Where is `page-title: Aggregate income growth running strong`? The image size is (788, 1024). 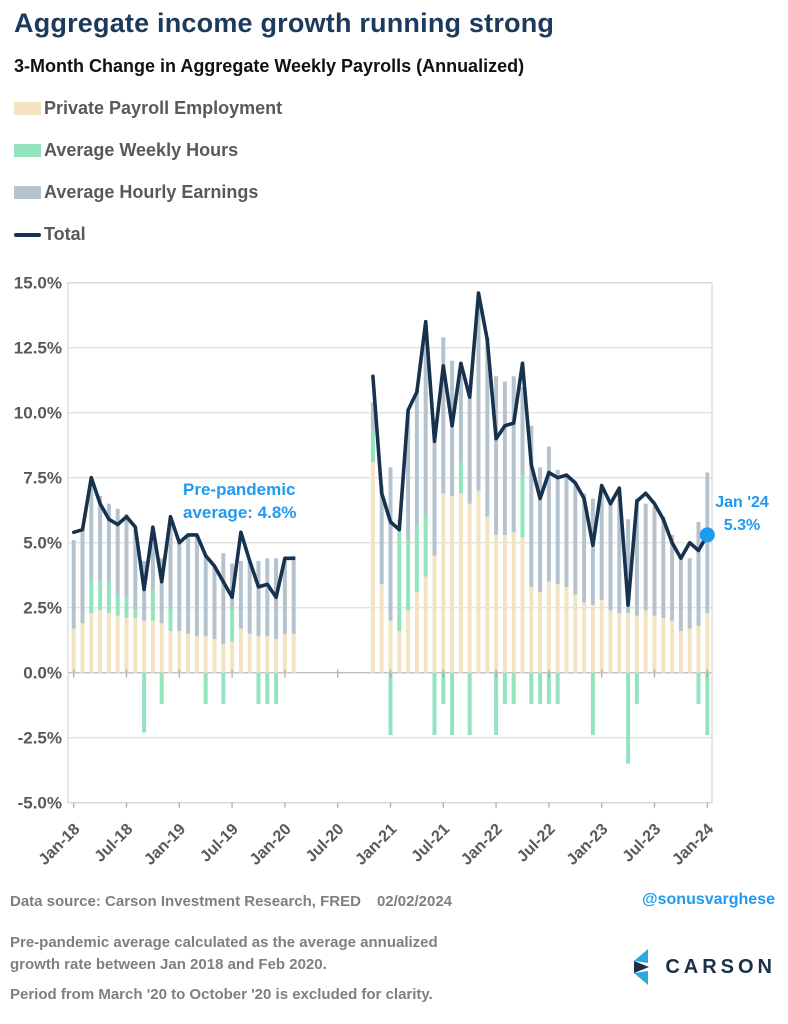
page-title: Aggregate income growth running strong is located at coordinates (284, 23).